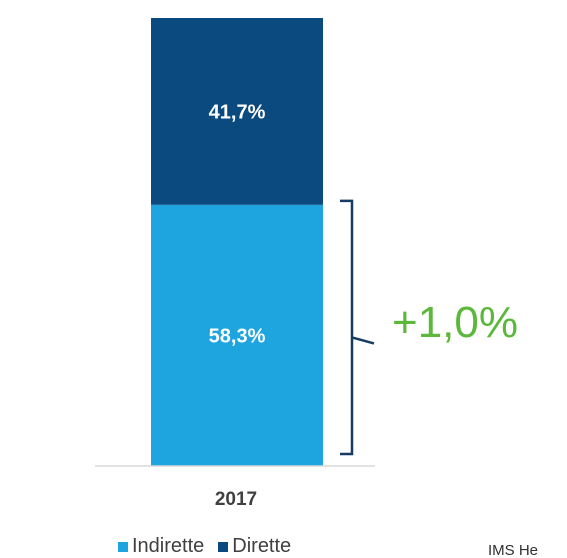  What do you see at coordinates (236, 499) in the screenshot?
I see `x-tick-label: 2017` at bounding box center [236, 499].